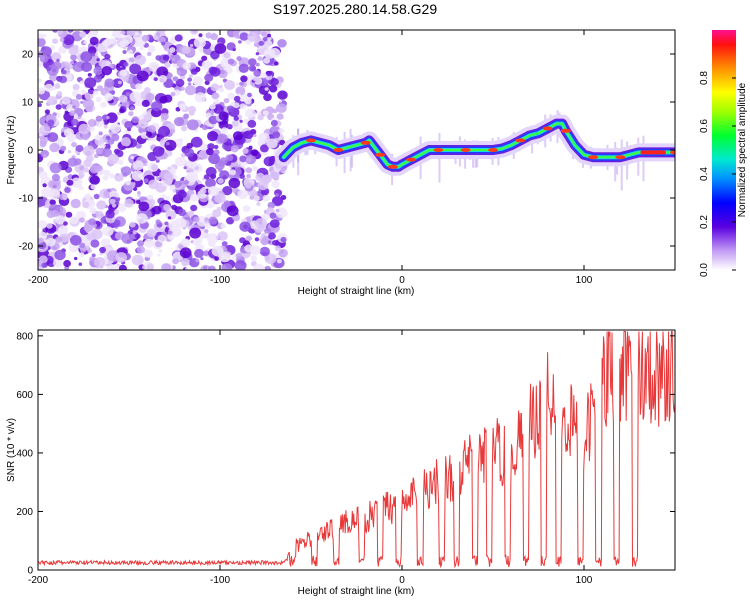 The height and width of the screenshot is (600, 750). I want to click on y-tick-label-bottom: 800, so click(24, 336).